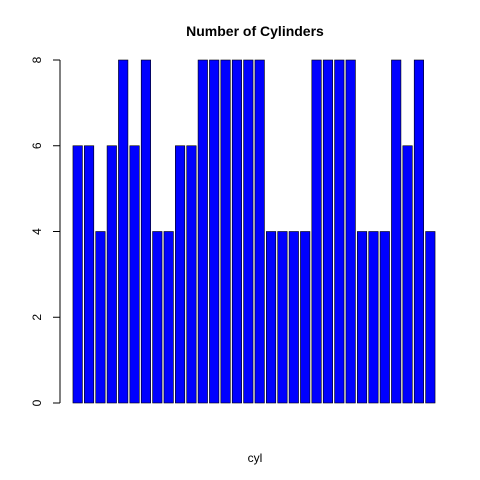  I want to click on y-tick-label-0: 0, so click(37, 402).